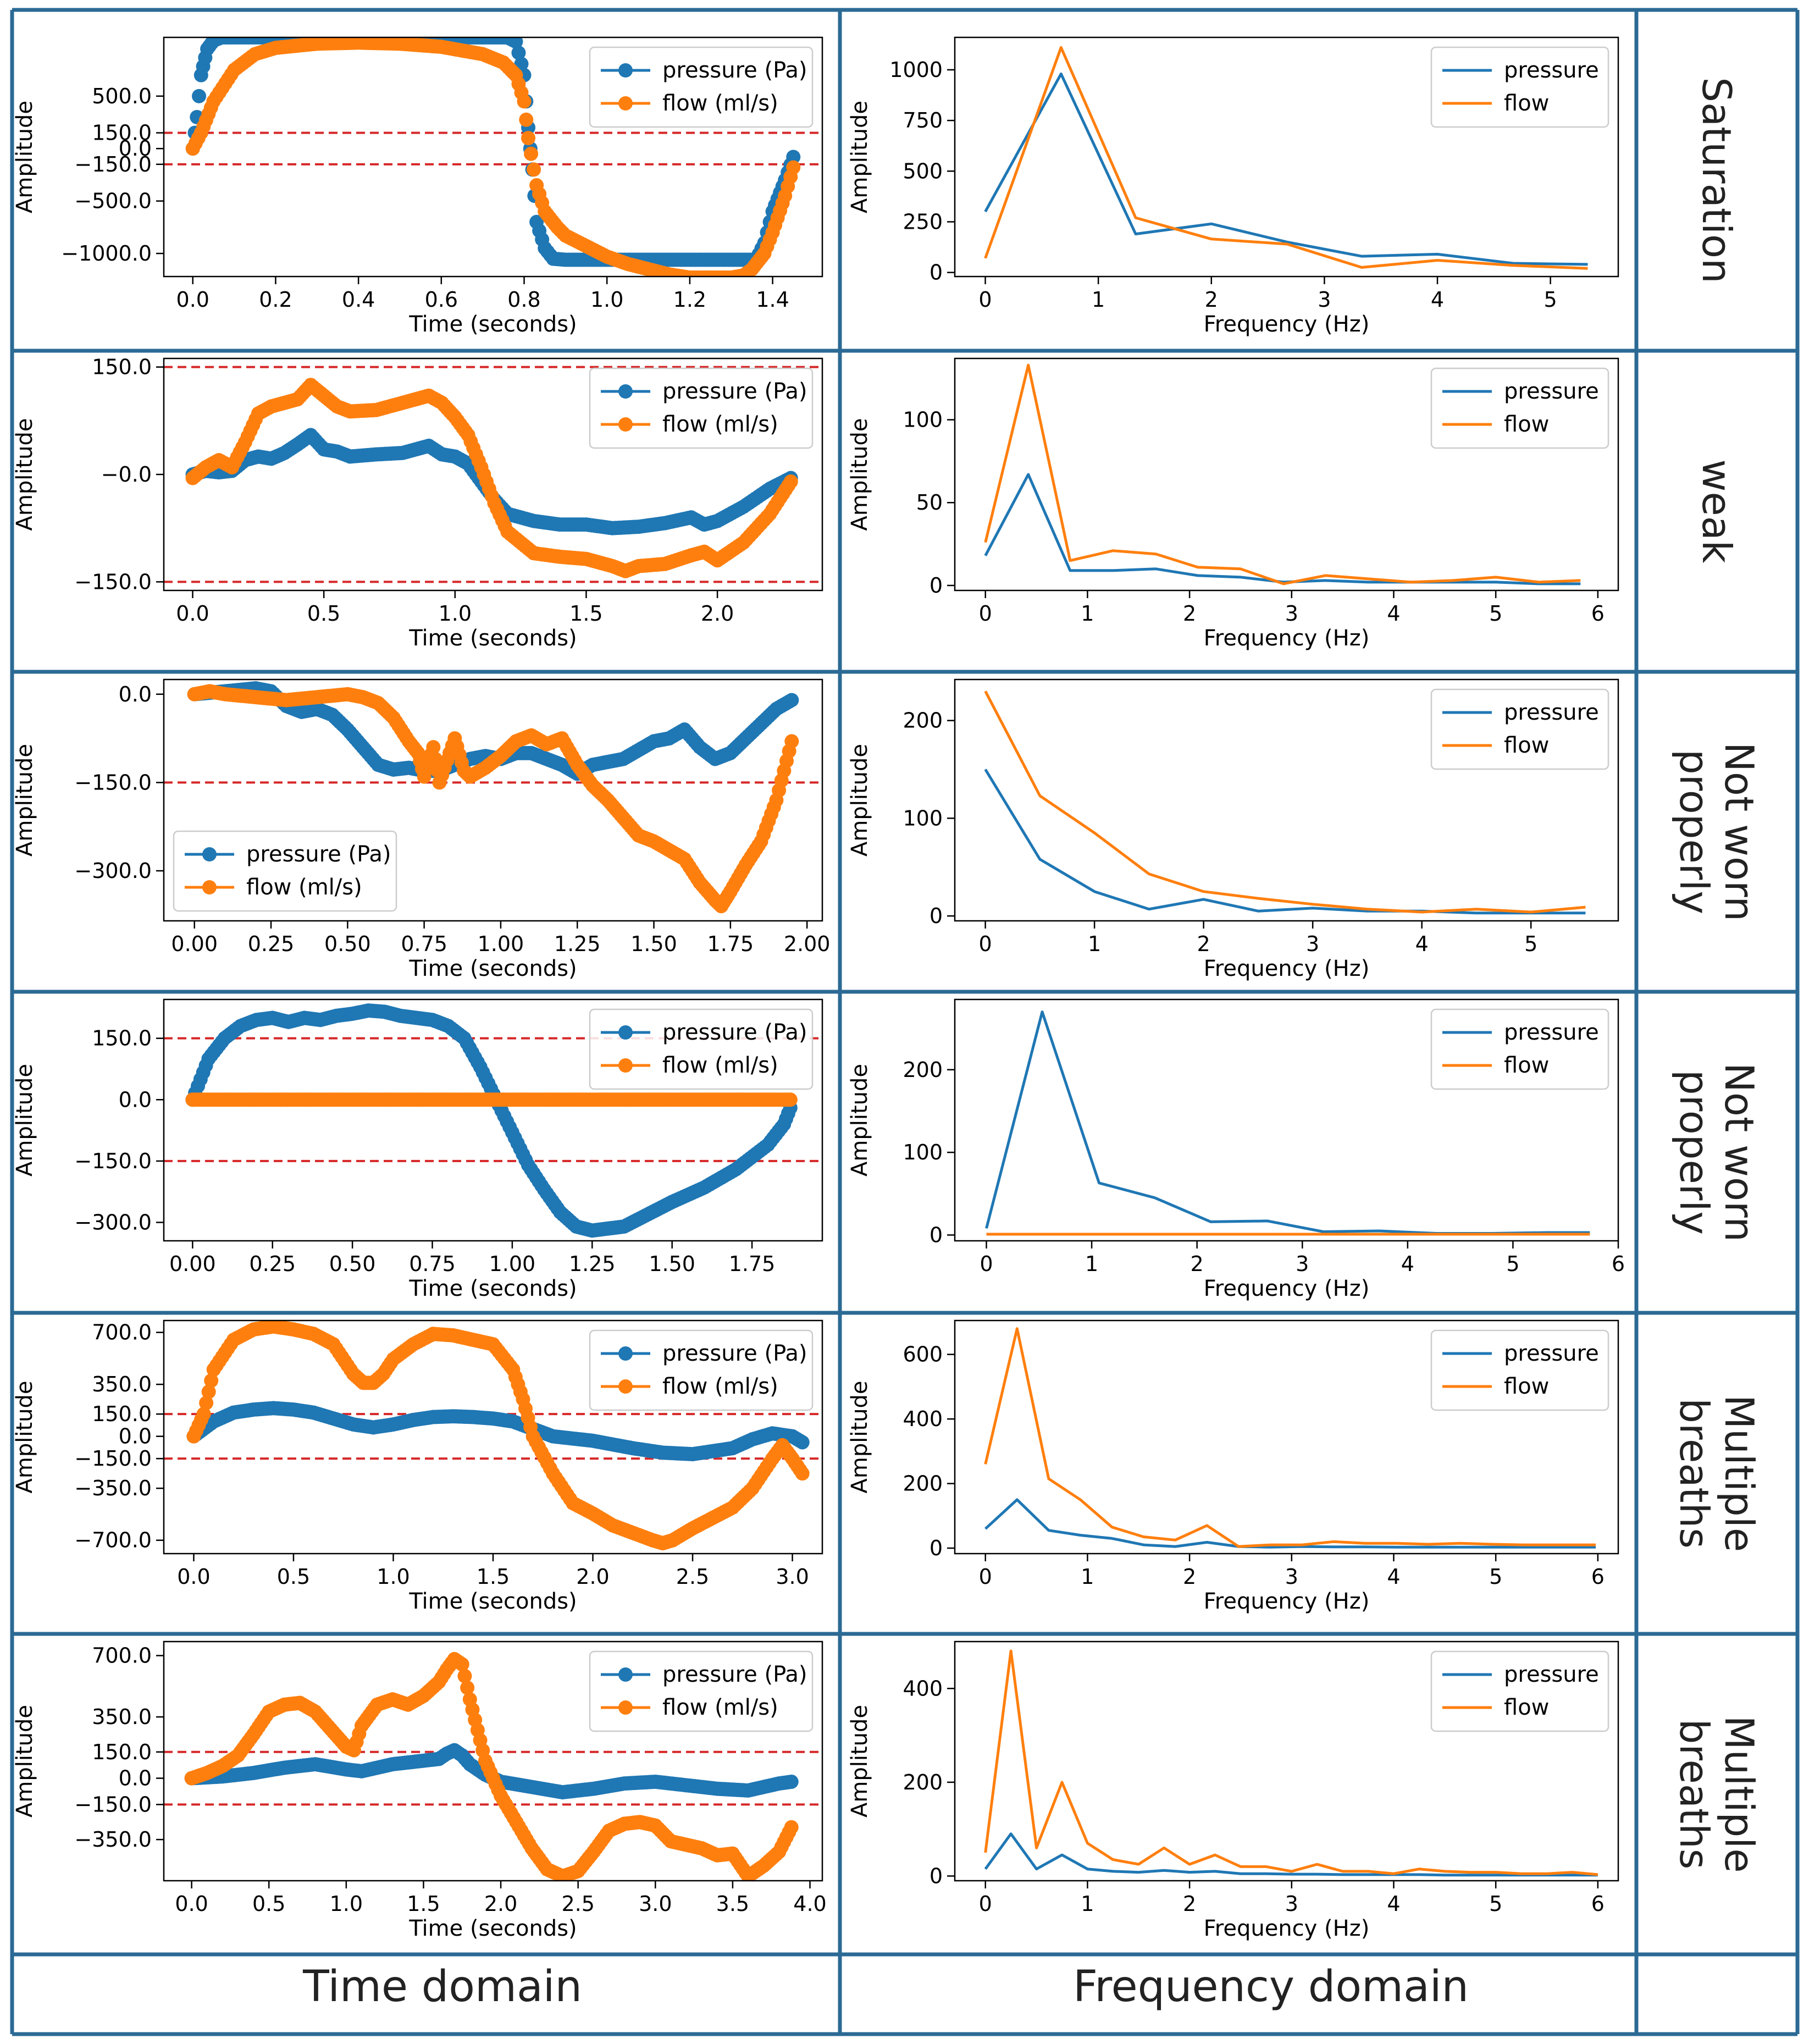 Image resolution: width=1809 pixels, height=2044 pixels. What do you see at coordinates (655, 1904) in the screenshot?
I see `x-tick-label: 3.0` at bounding box center [655, 1904].